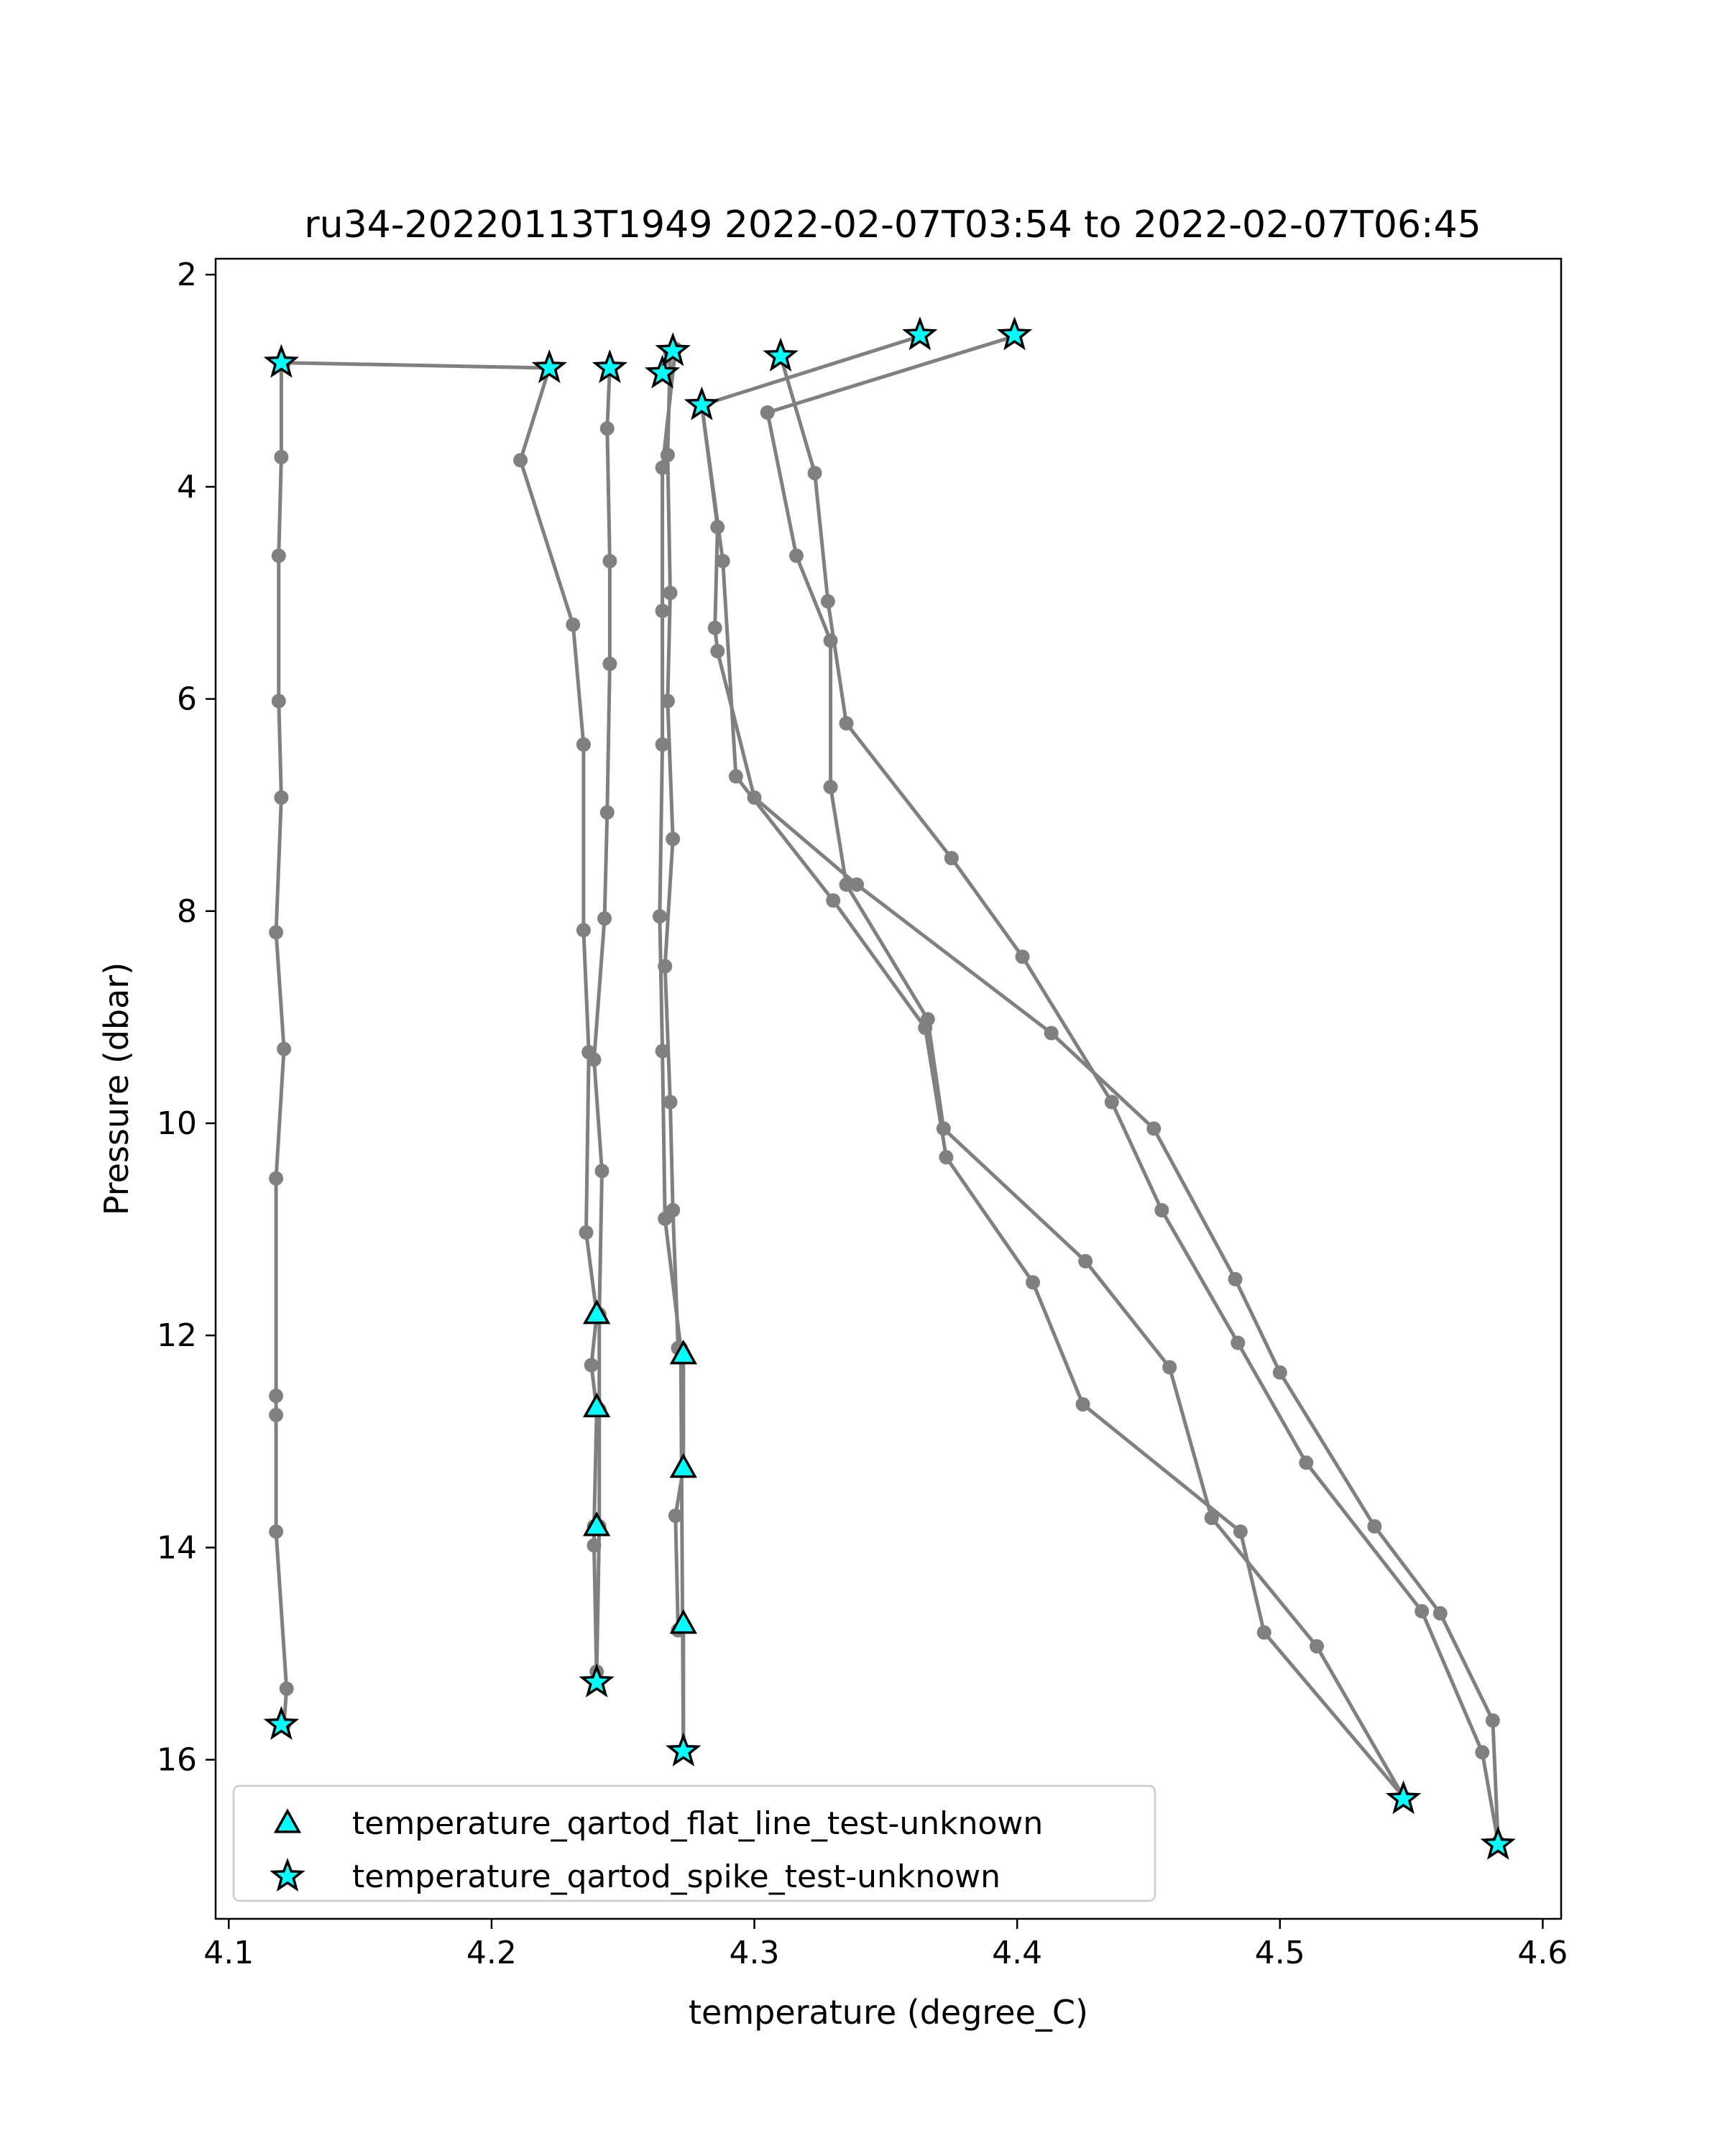 The width and height of the screenshot is (1725, 2156). Describe the element at coordinates (287, 1875) in the screenshot. I see `legend-star-icon` at that location.